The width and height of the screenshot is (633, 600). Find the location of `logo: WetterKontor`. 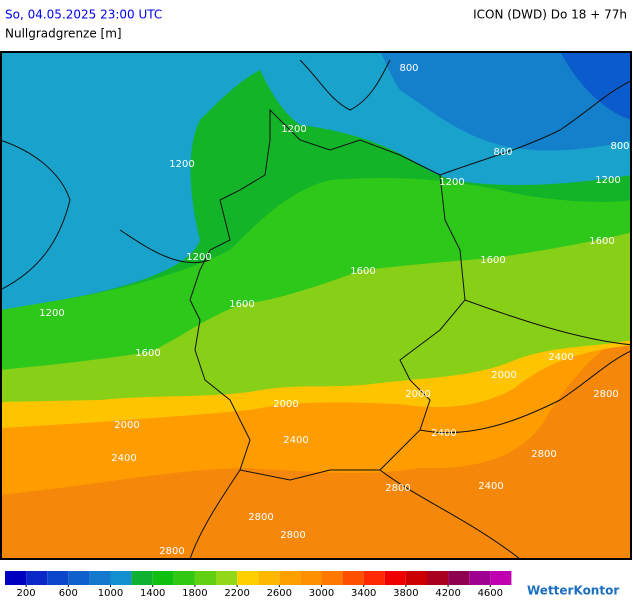

logo: WetterKontor is located at coordinates (573, 591).